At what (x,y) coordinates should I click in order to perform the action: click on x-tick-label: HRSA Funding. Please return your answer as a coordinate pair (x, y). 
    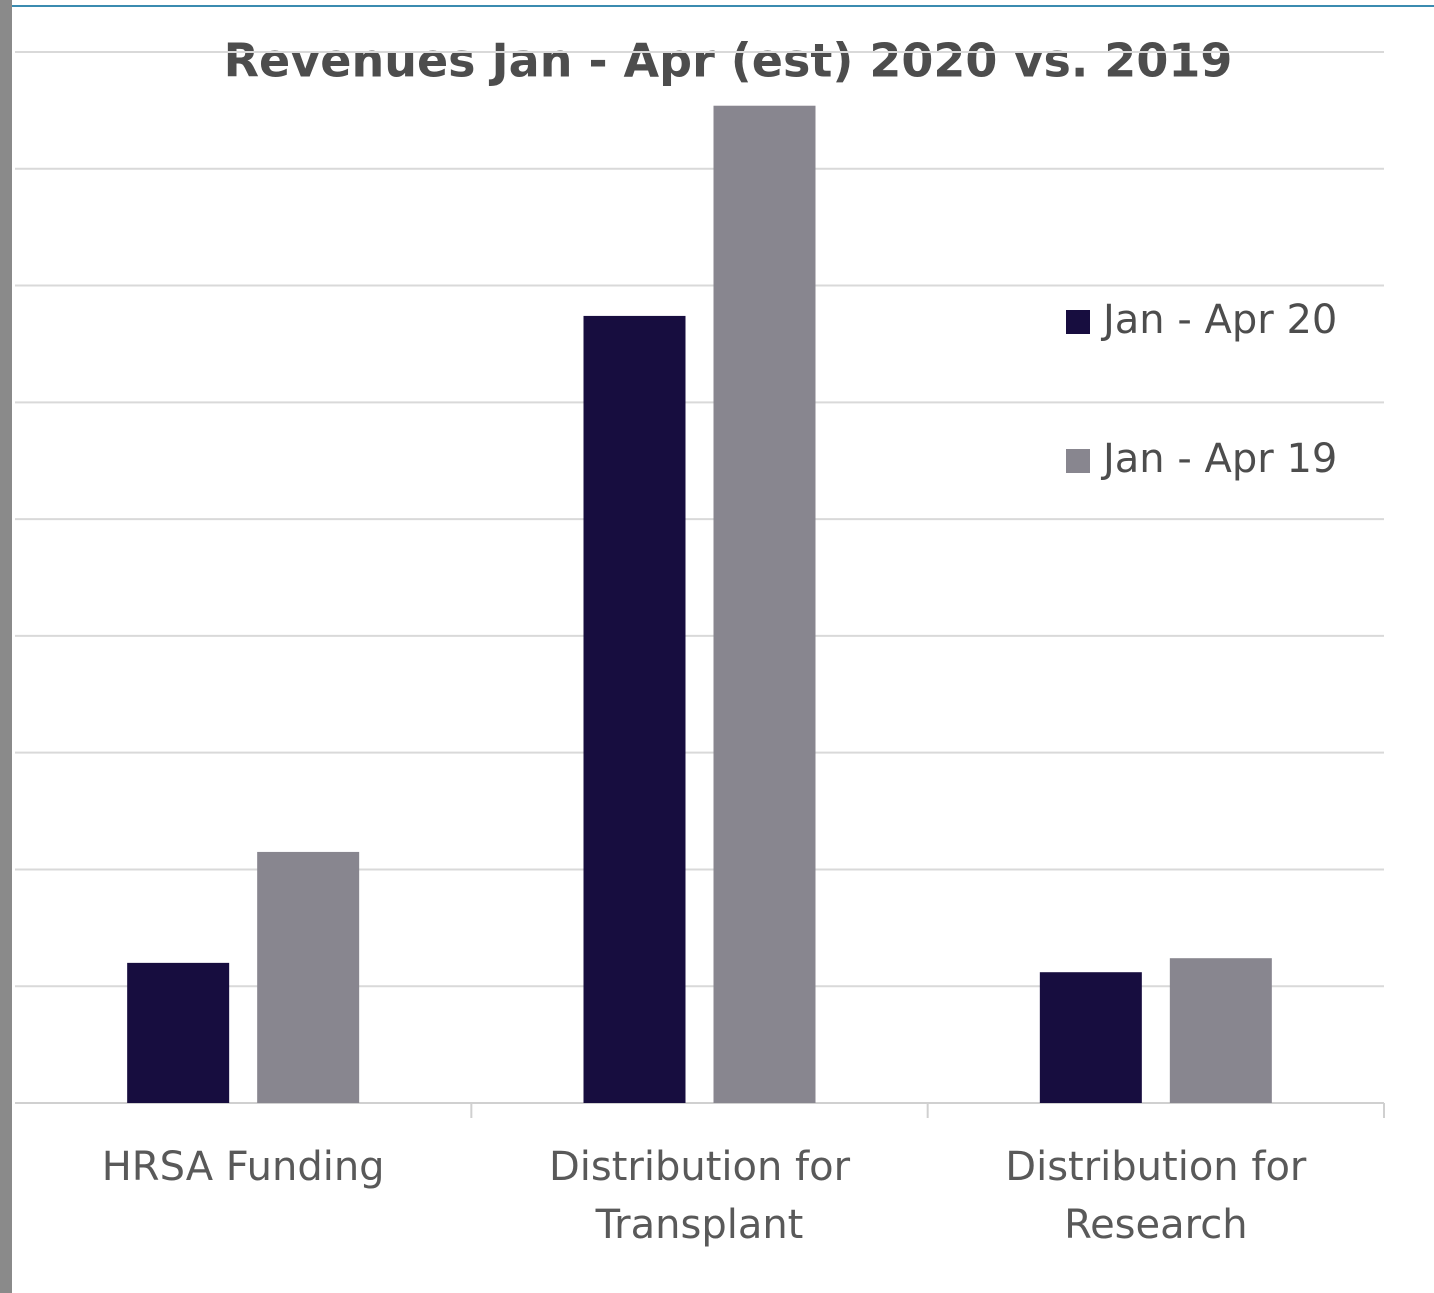
    Looking at the image, I should click on (243, 1167).